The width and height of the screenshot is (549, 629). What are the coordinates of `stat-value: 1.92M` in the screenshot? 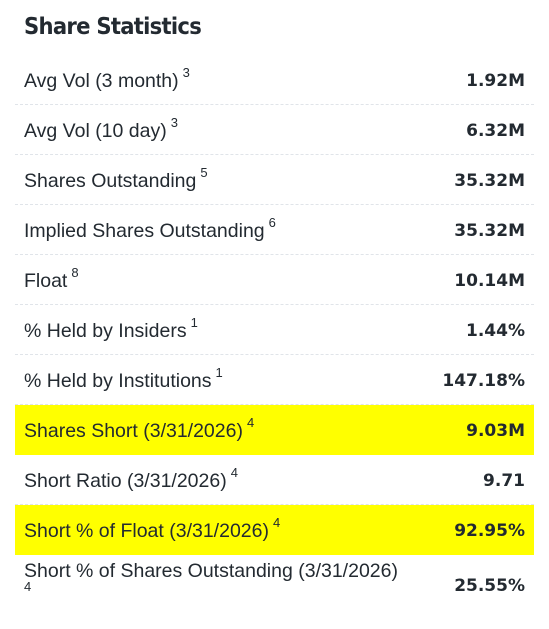 It's located at (495, 81).